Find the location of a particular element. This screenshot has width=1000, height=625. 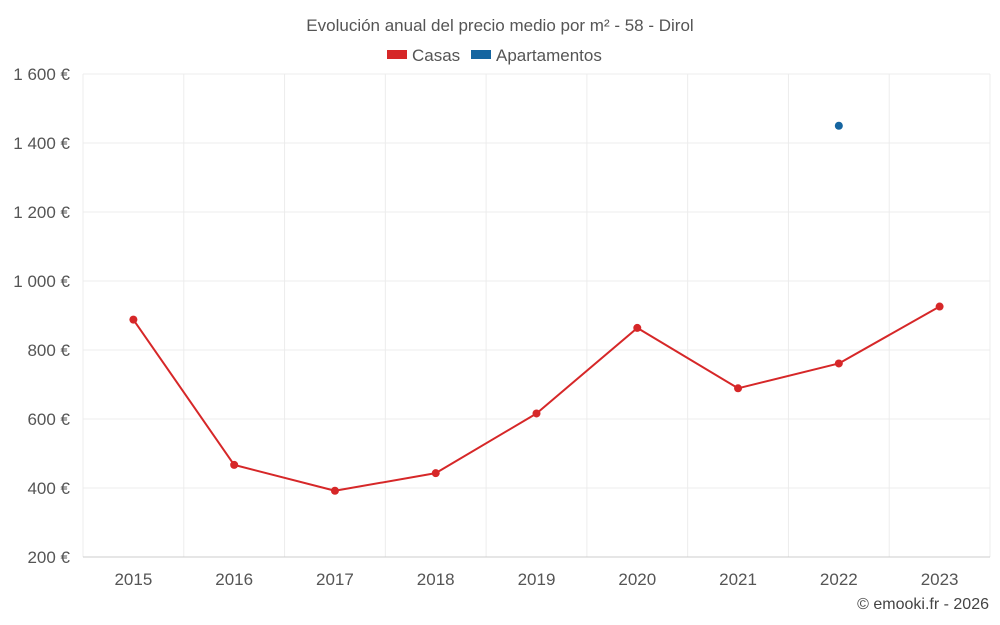

y-tick-label: 400 € is located at coordinates (48, 488).